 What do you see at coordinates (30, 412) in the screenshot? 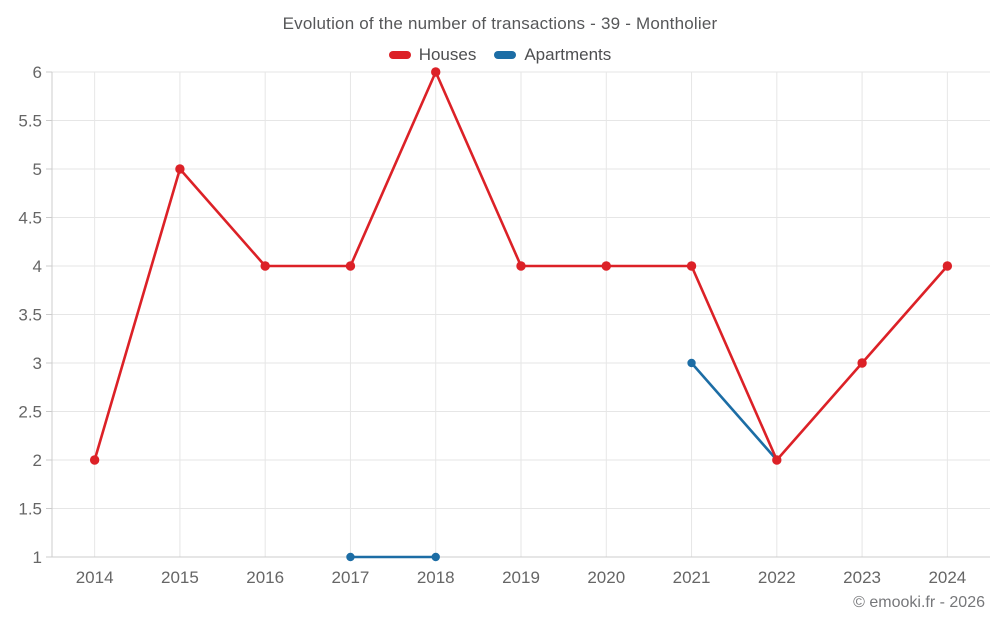
I see `y-axis-label: 2.5` at bounding box center [30, 412].